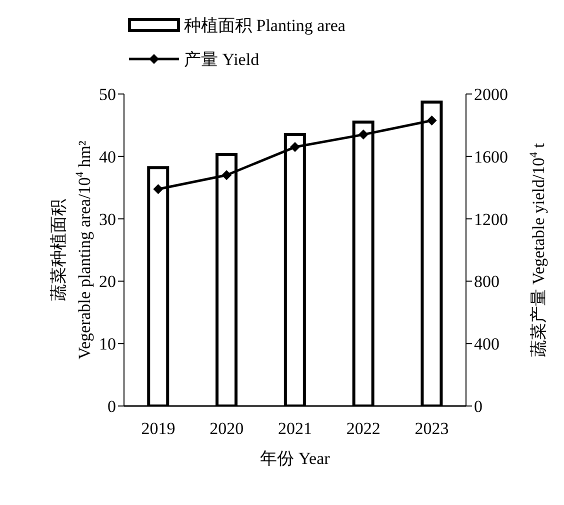 The image size is (564, 505). Describe the element at coordinates (227, 428) in the screenshot. I see `x-tick-label: 2020` at that location.